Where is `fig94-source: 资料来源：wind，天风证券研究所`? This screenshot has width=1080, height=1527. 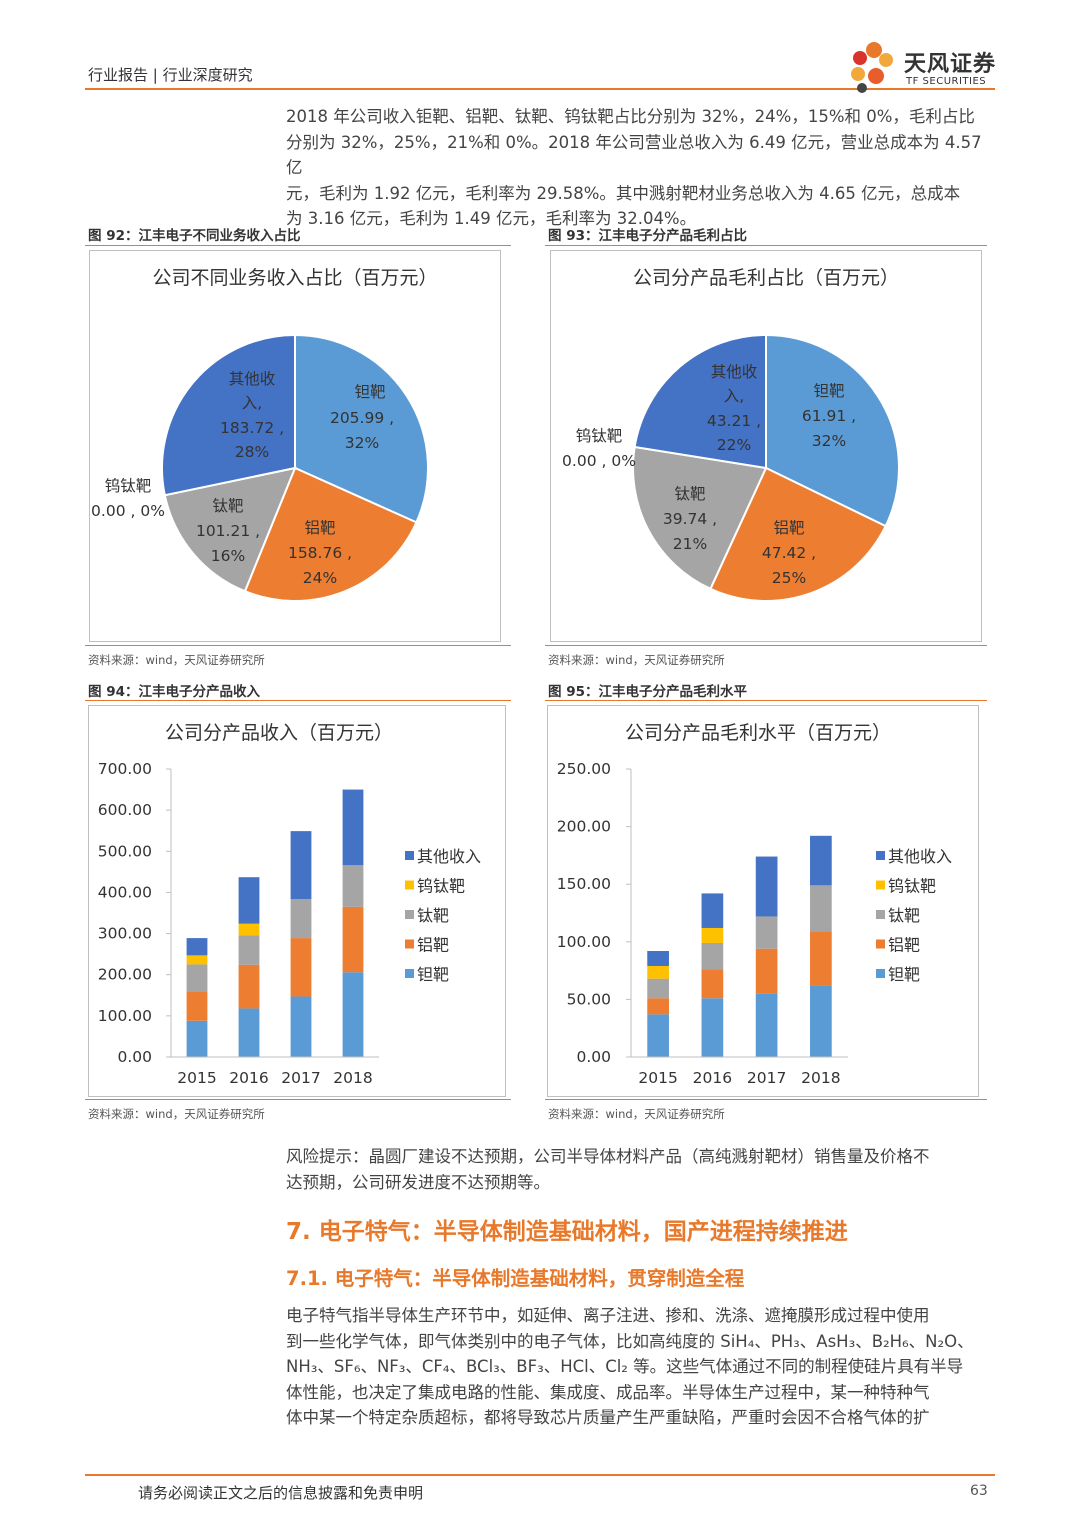 fig94-source: 资料来源：wind，天风证券研究所 is located at coordinates (176, 1114).